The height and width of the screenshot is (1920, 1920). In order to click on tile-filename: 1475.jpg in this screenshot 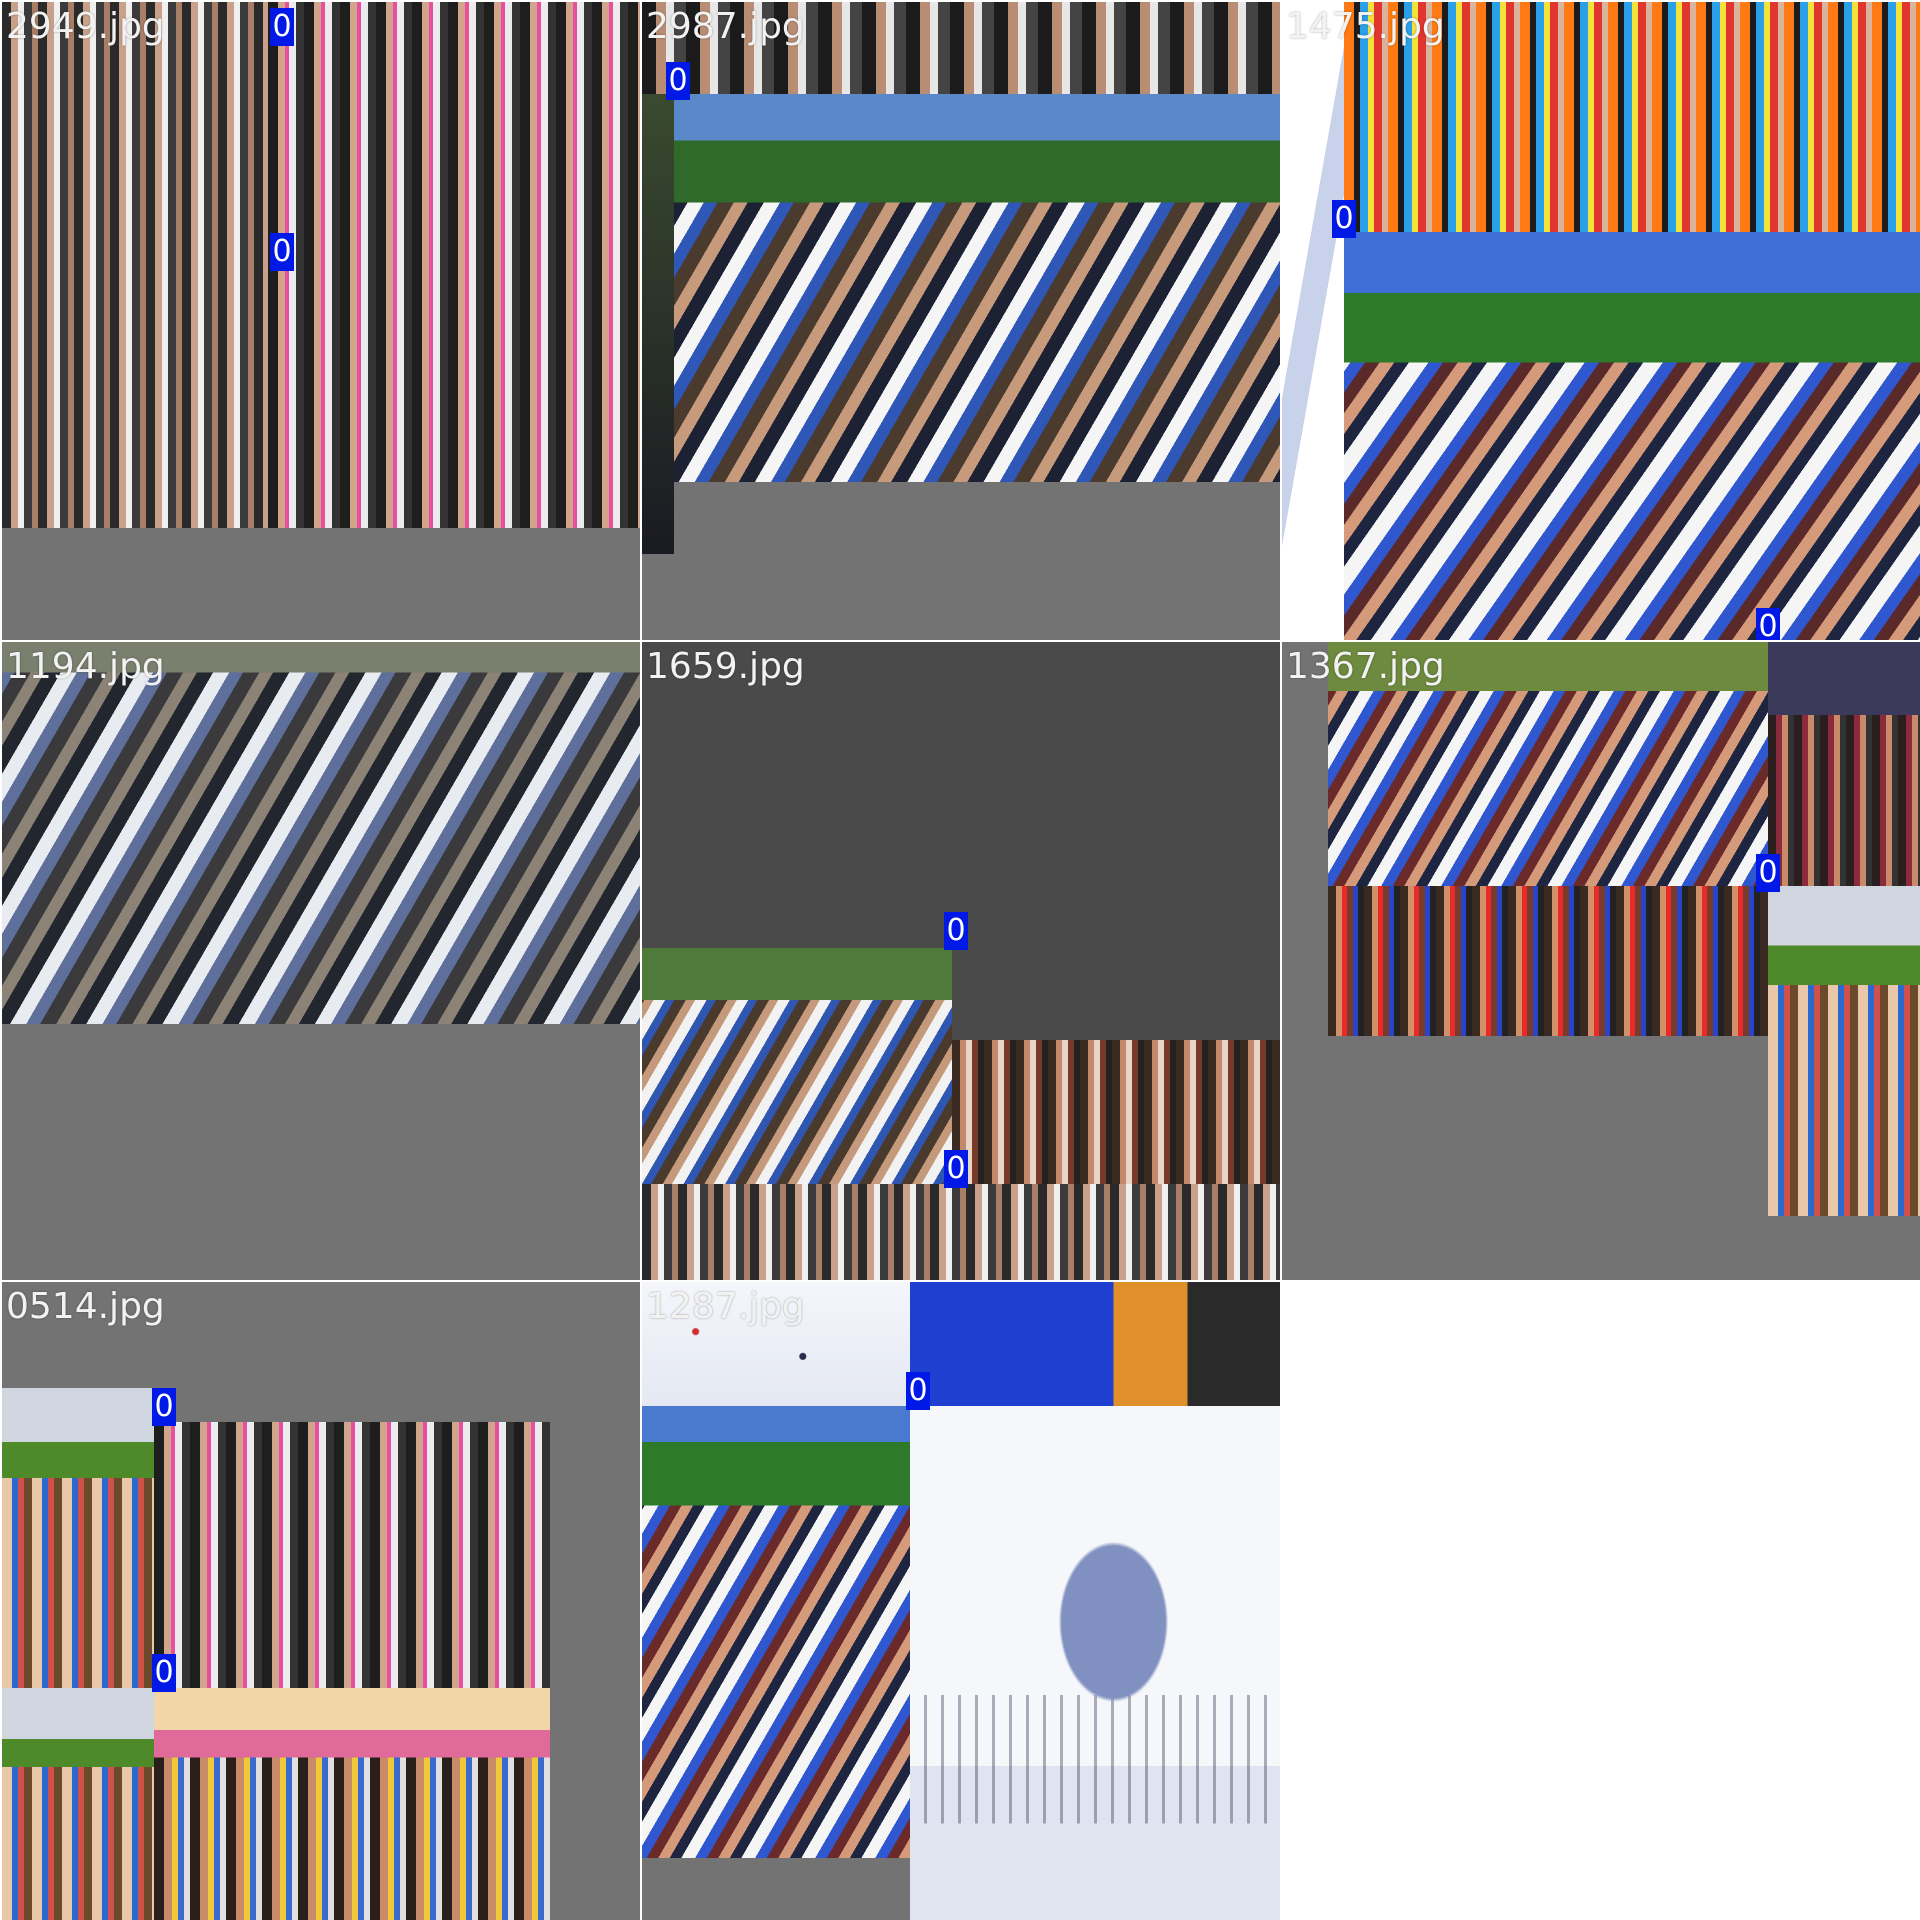, I will do `click(1365, 26)`.